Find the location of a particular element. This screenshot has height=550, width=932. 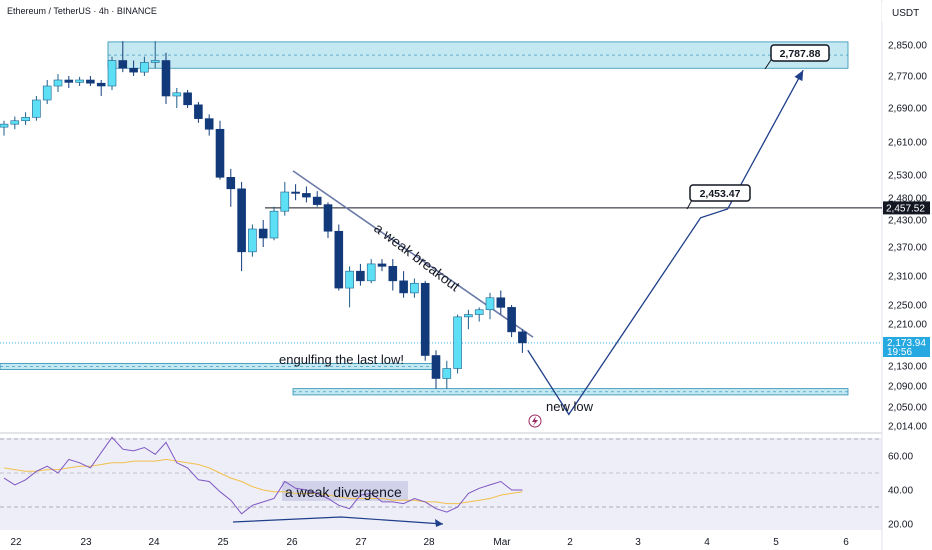

currency-box is located at coordinates (906, 12).